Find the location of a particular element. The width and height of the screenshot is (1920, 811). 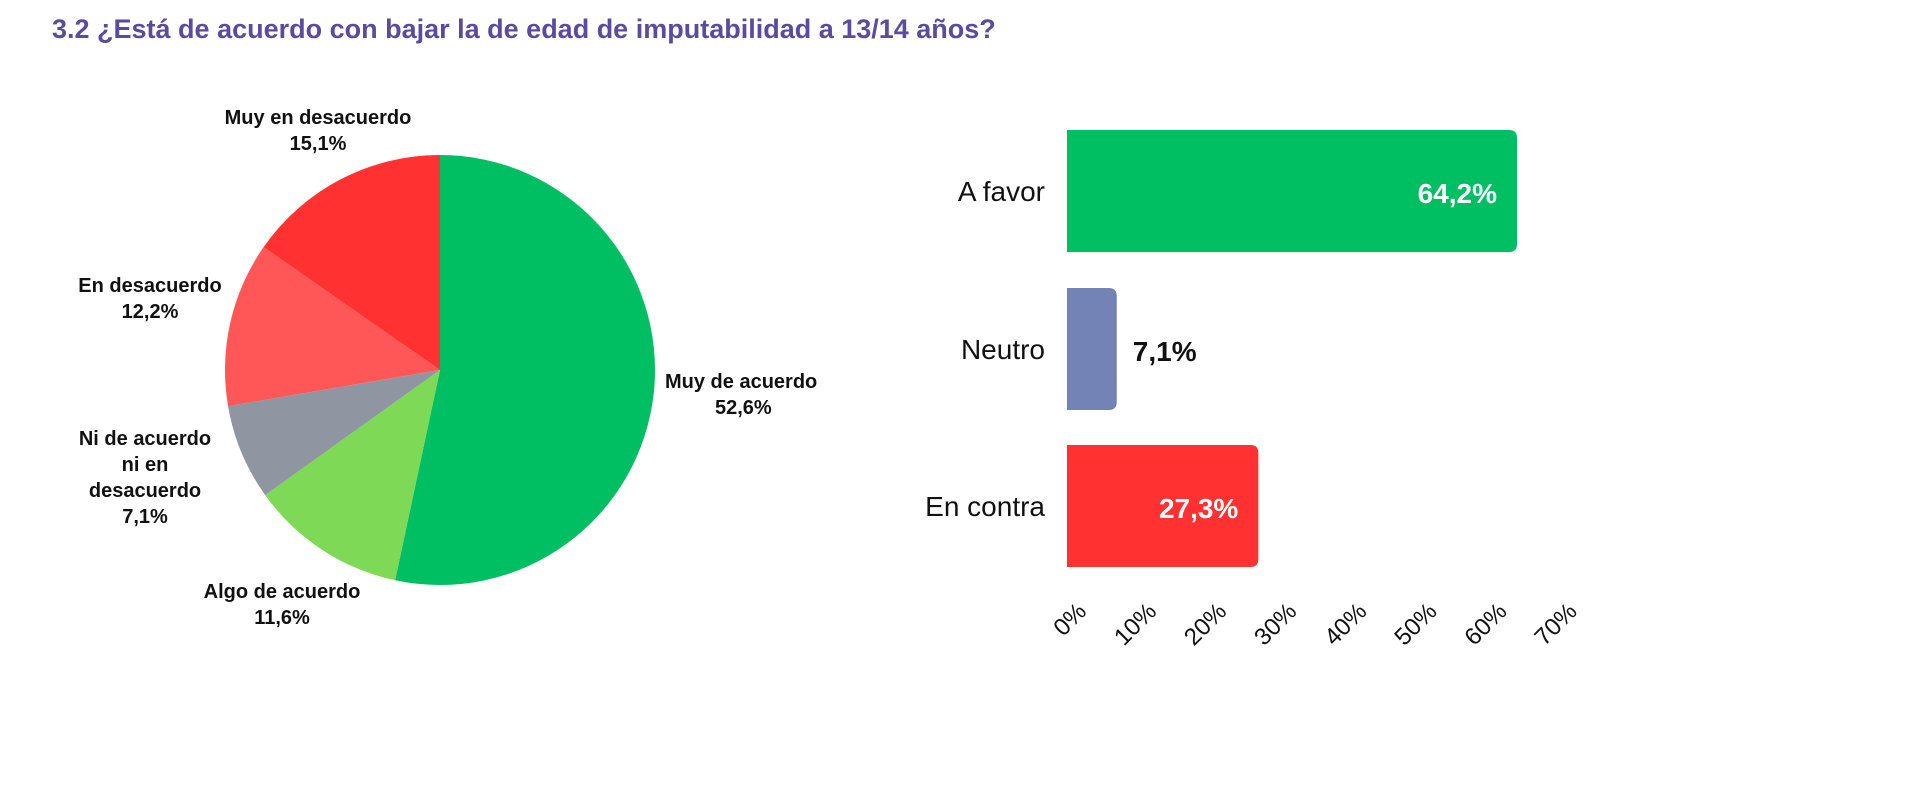

pie-label: Muy en desacuerdo 15,1% is located at coordinates (318, 131).